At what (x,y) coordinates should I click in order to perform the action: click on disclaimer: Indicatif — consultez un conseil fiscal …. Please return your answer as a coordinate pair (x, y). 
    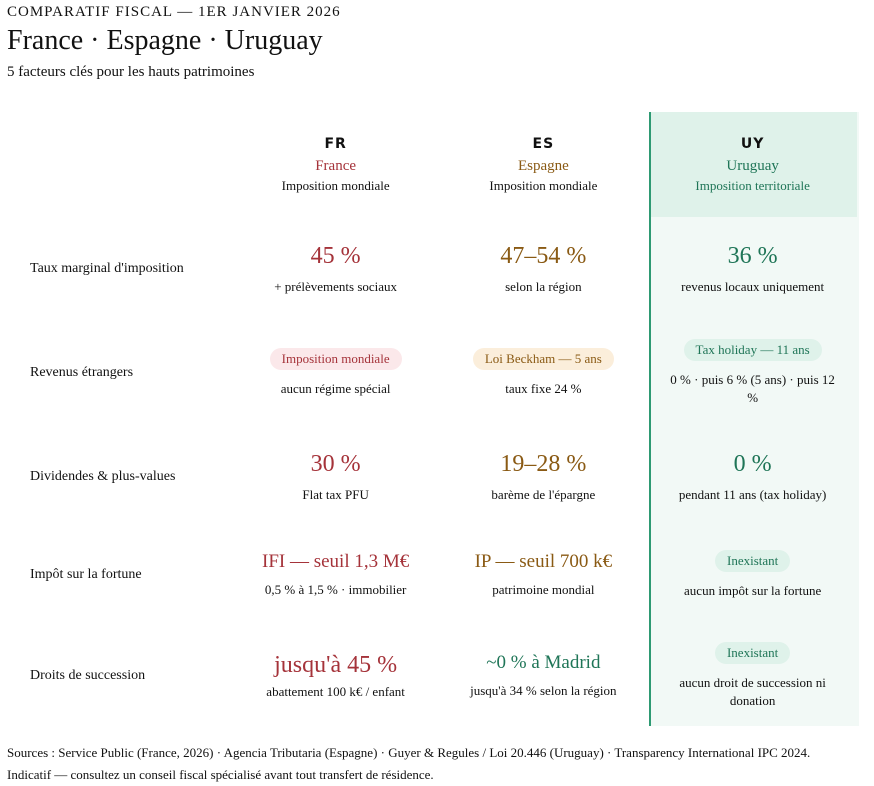
    Looking at the image, I should click on (220, 774).